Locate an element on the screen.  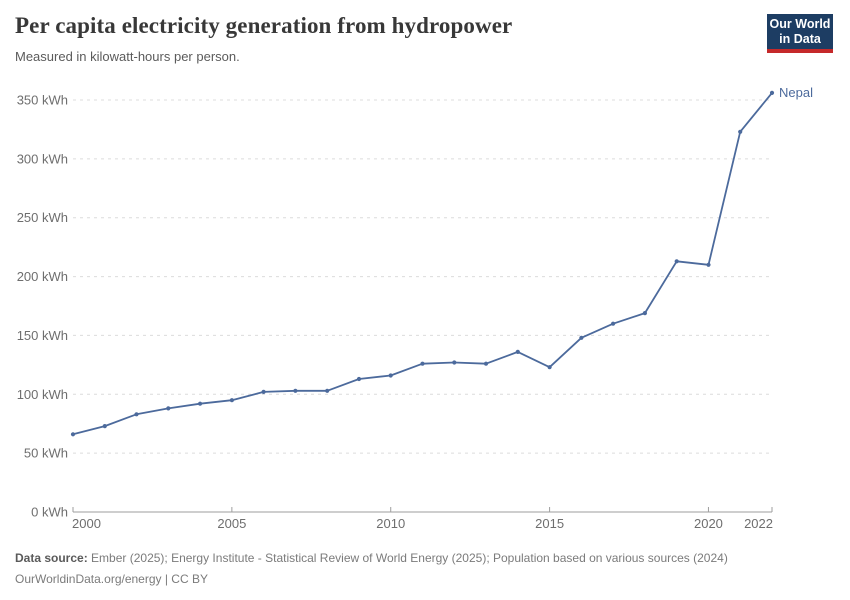
data-point-2022 is located at coordinates (772, 92).